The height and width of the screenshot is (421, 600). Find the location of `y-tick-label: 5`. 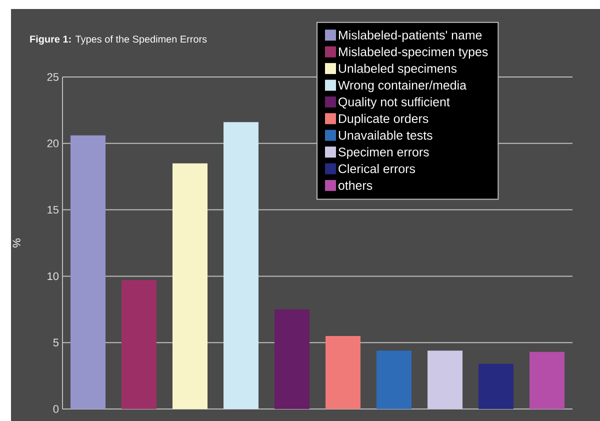

y-tick-label: 5 is located at coordinates (56, 342).